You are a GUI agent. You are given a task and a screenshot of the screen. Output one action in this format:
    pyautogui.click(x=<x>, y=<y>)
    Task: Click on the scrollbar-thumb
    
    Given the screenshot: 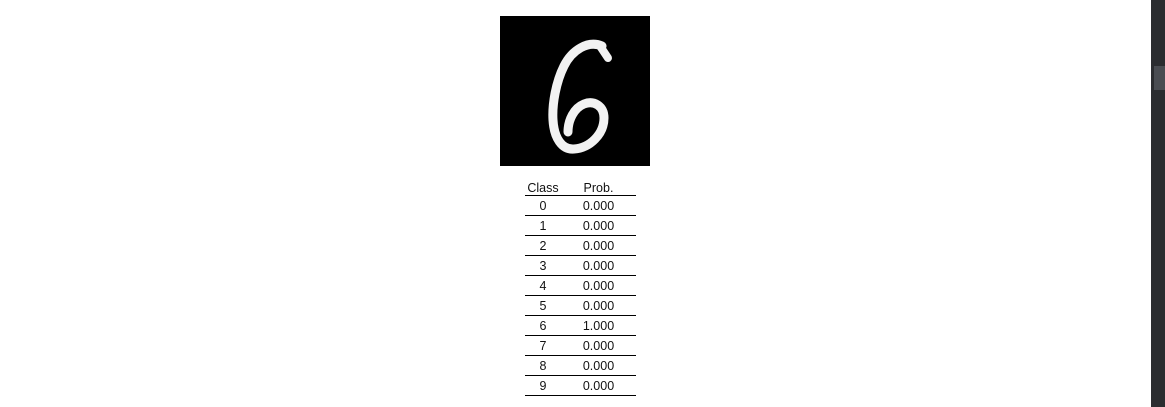 What is the action you would take?
    pyautogui.click(x=1159, y=78)
    